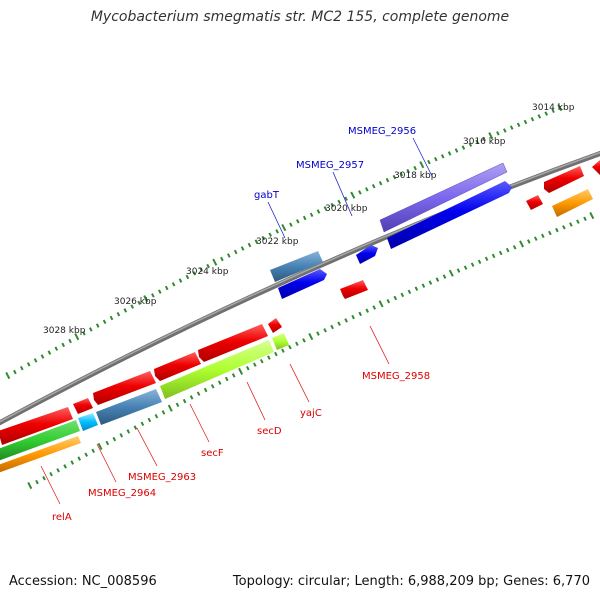 The width and height of the screenshot is (600, 600). I want to click on gene-yajc, so click(275, 325).